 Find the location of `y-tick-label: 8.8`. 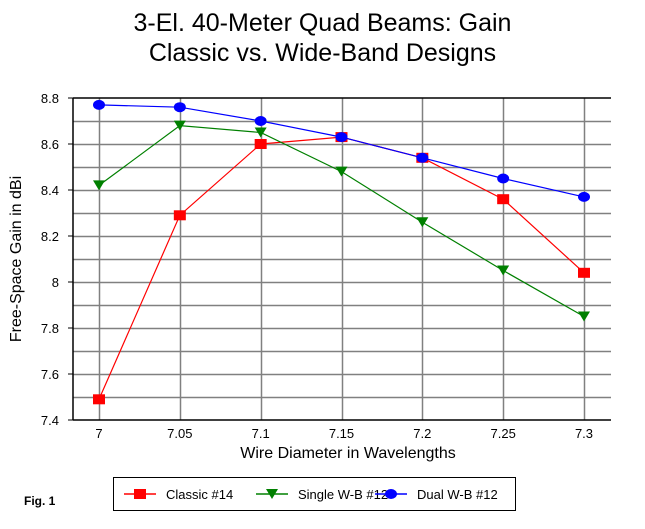

y-tick-label: 8.8 is located at coordinates (50, 98).